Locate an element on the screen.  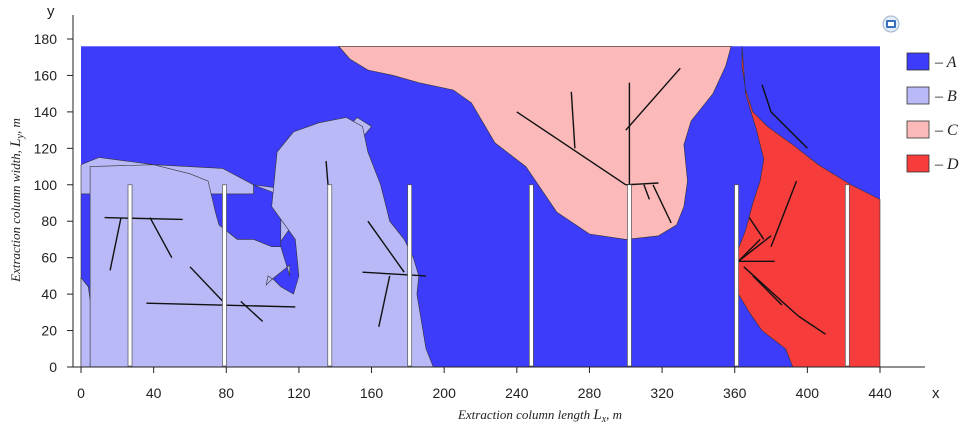
y-tick-label: 60 is located at coordinates (49, 258).